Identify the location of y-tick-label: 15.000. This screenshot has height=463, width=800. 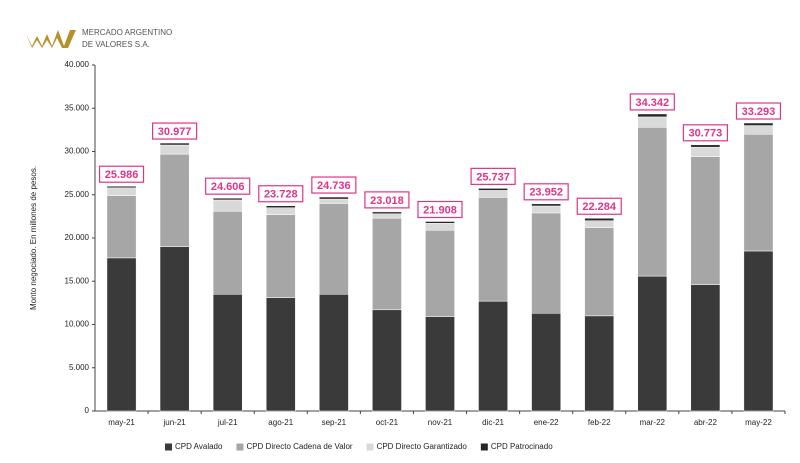
(77, 280).